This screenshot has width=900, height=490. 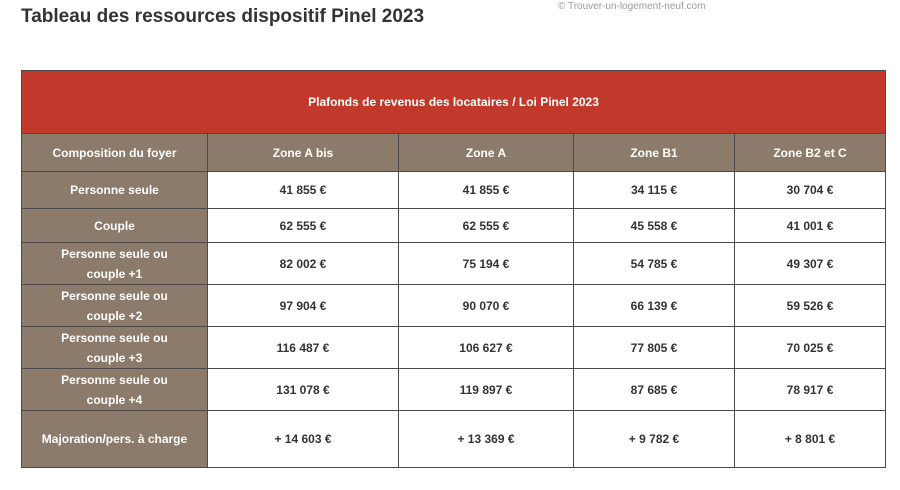 I want to click on column-header-zone-a: Zone A, so click(x=486, y=152).